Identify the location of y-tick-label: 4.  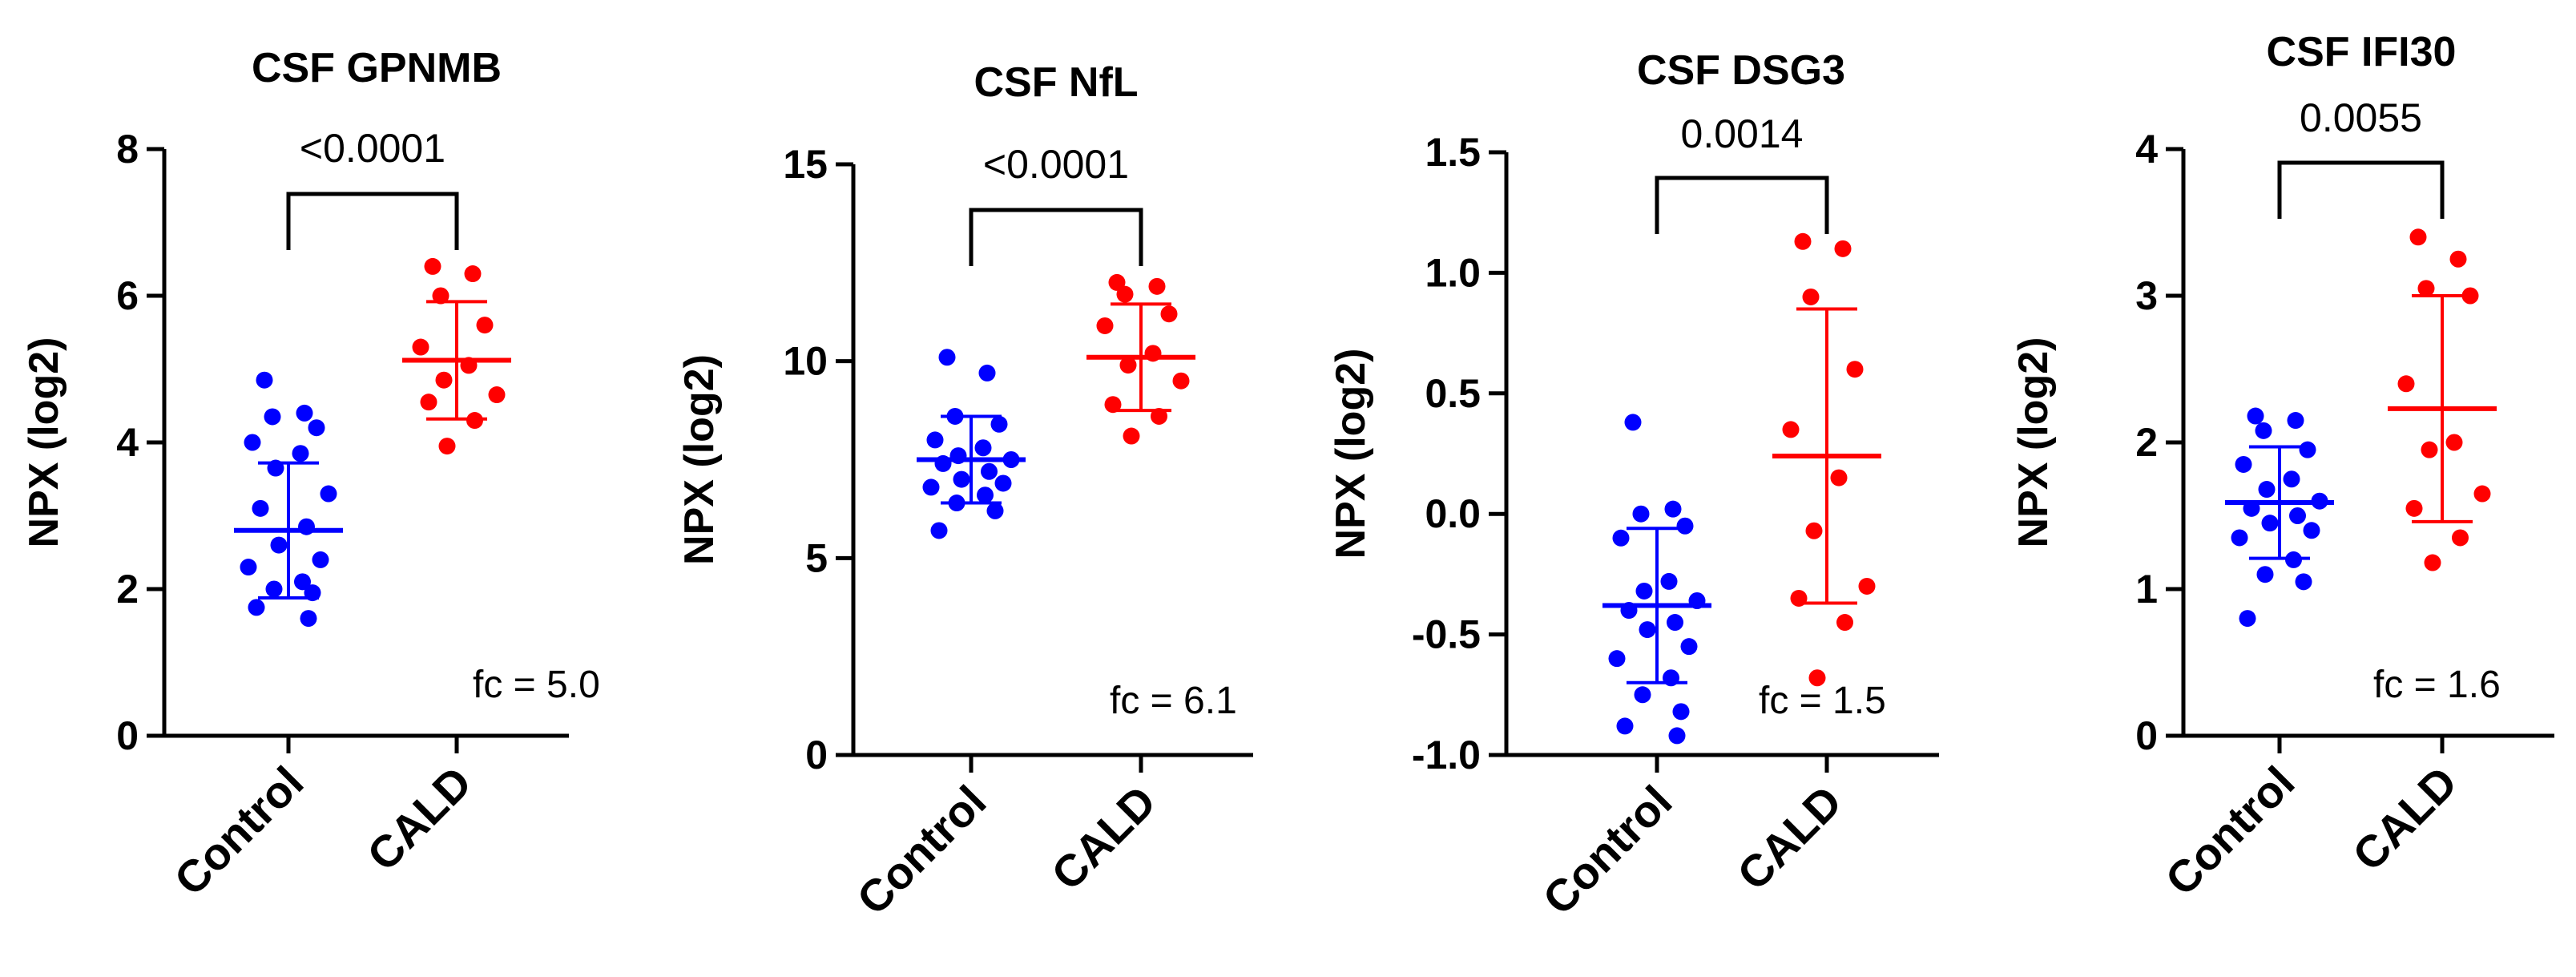
(2146, 150).